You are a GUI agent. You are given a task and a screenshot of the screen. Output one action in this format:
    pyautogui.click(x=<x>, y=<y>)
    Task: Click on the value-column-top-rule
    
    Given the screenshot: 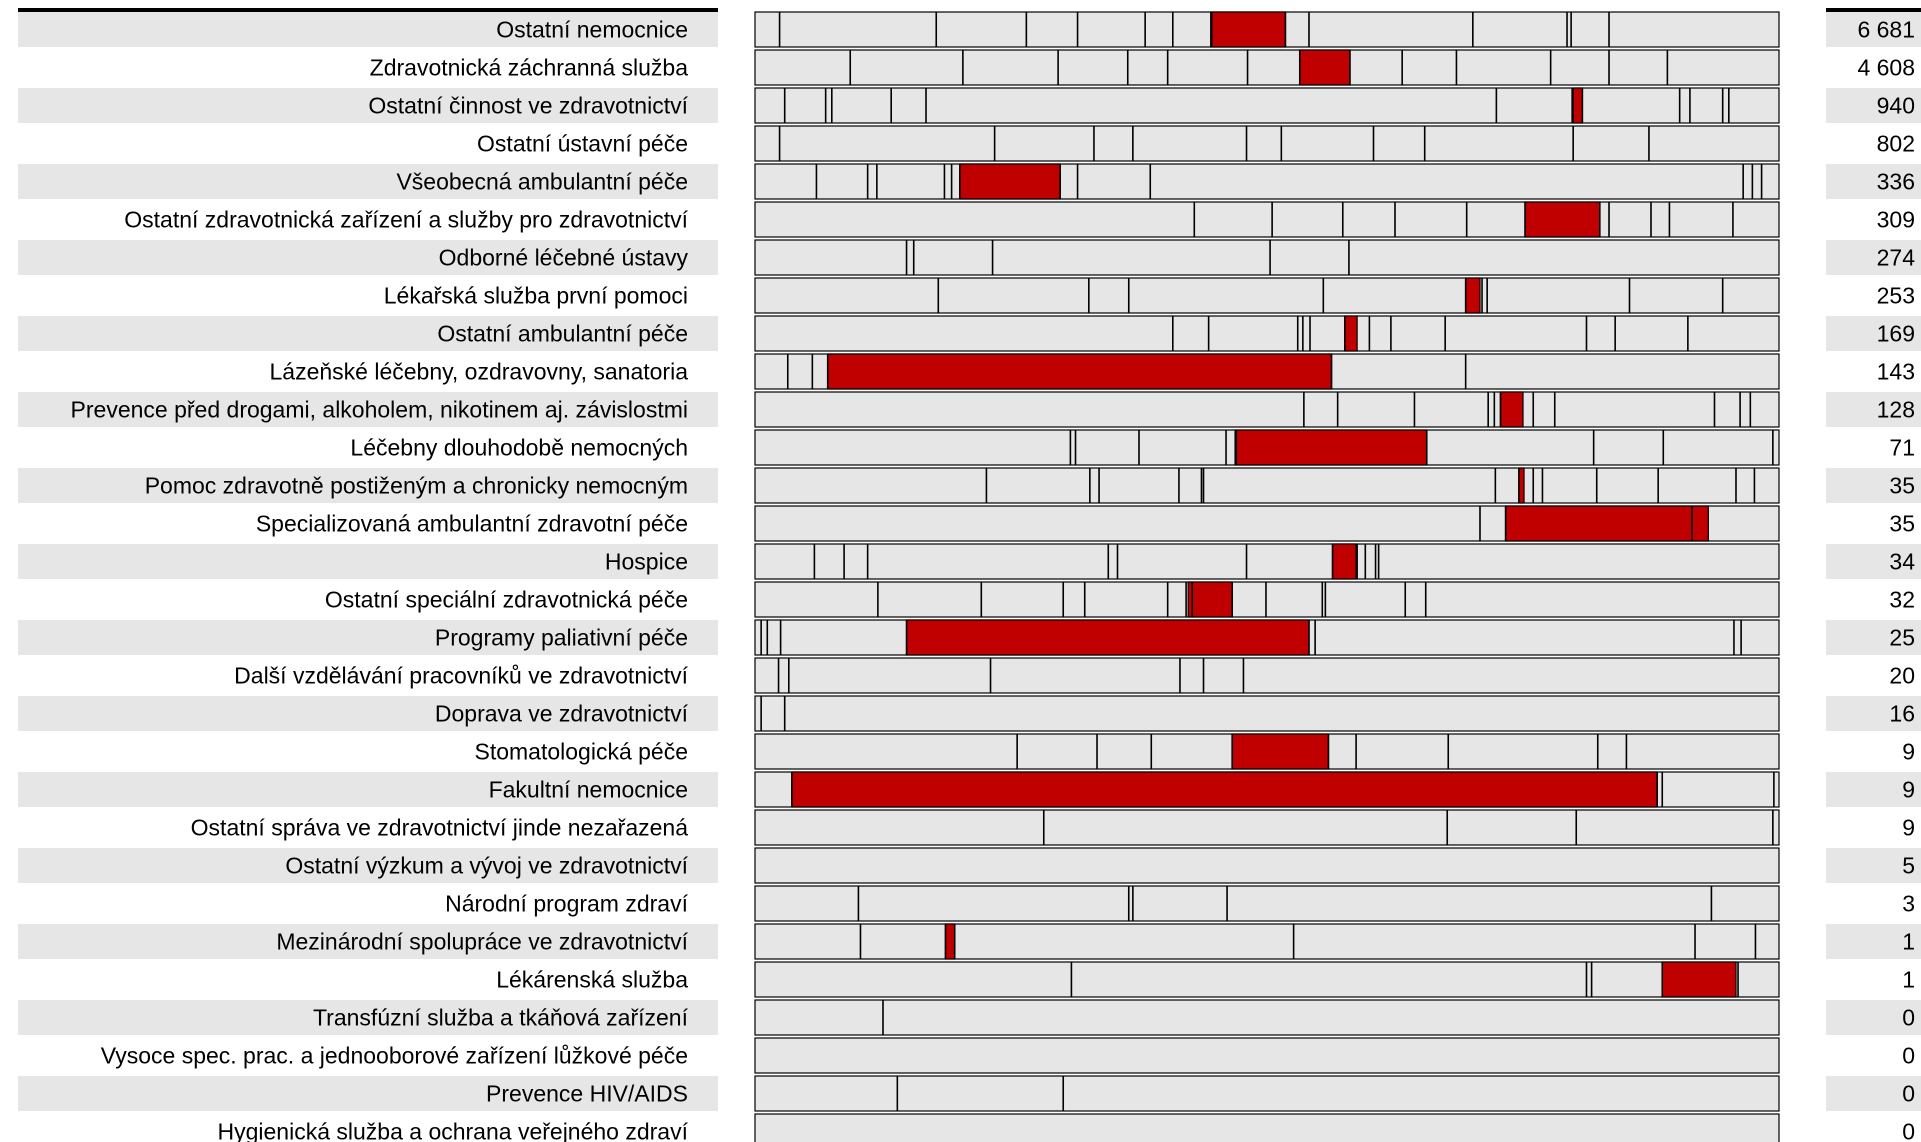 What is the action you would take?
    pyautogui.click(x=1873, y=10)
    